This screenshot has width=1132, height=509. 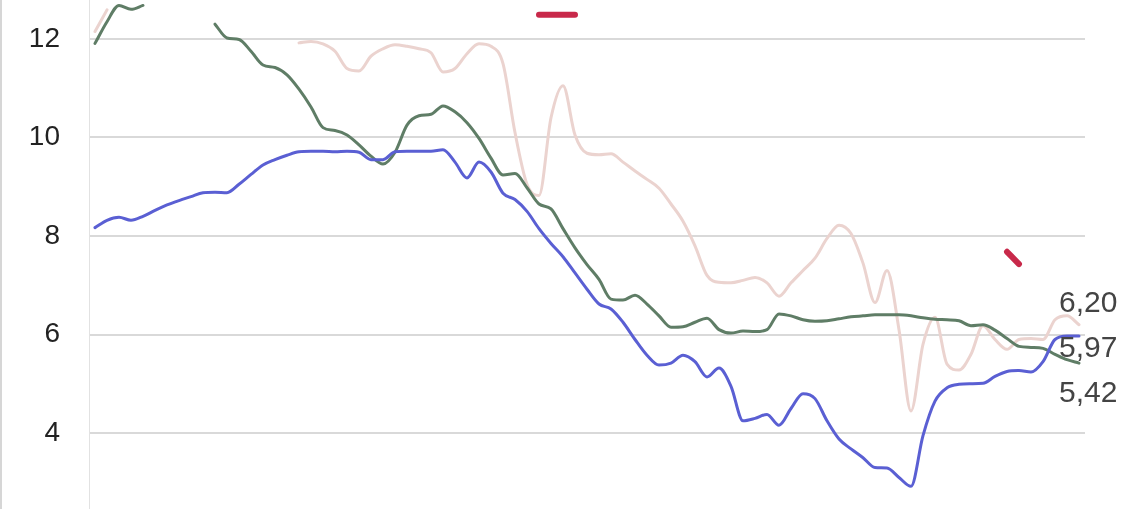 I want to click on data-label: 6,20, so click(x=1088, y=301).